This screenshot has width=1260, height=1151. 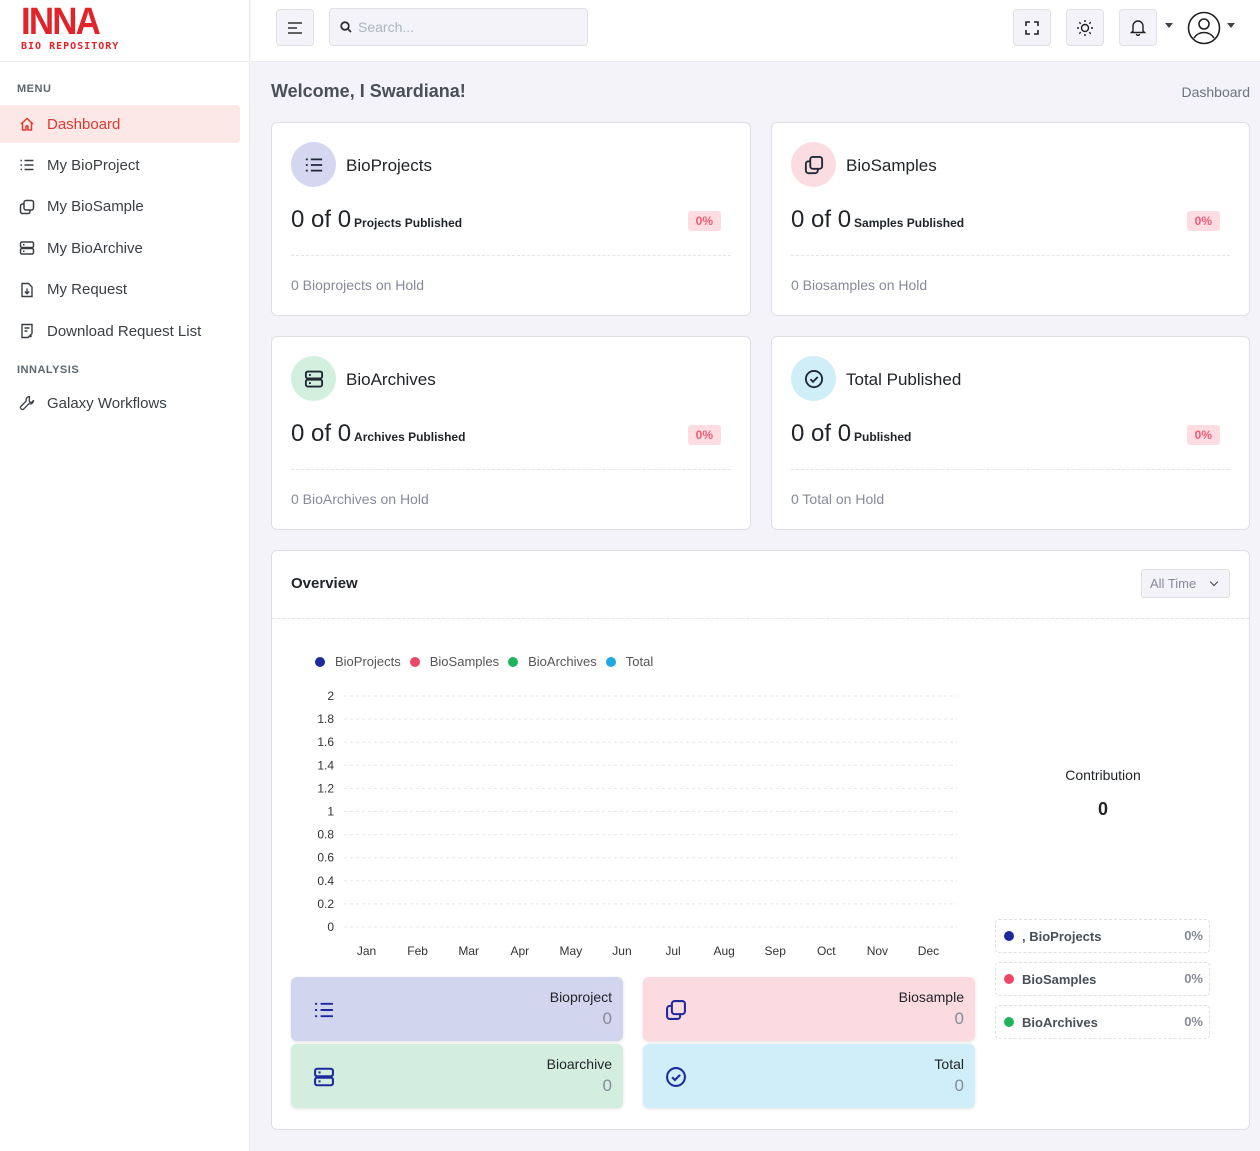 I want to click on x-tick-label: Dec, so click(x=928, y=951).